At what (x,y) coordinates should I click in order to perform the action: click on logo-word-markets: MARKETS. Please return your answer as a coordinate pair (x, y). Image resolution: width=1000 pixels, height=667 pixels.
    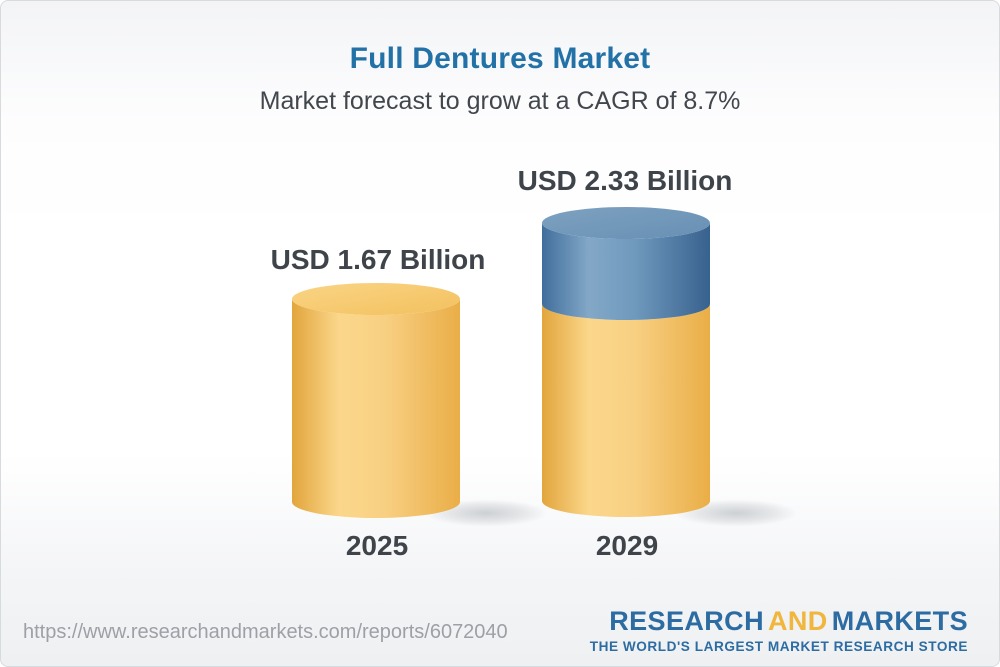
    Looking at the image, I should click on (899, 621).